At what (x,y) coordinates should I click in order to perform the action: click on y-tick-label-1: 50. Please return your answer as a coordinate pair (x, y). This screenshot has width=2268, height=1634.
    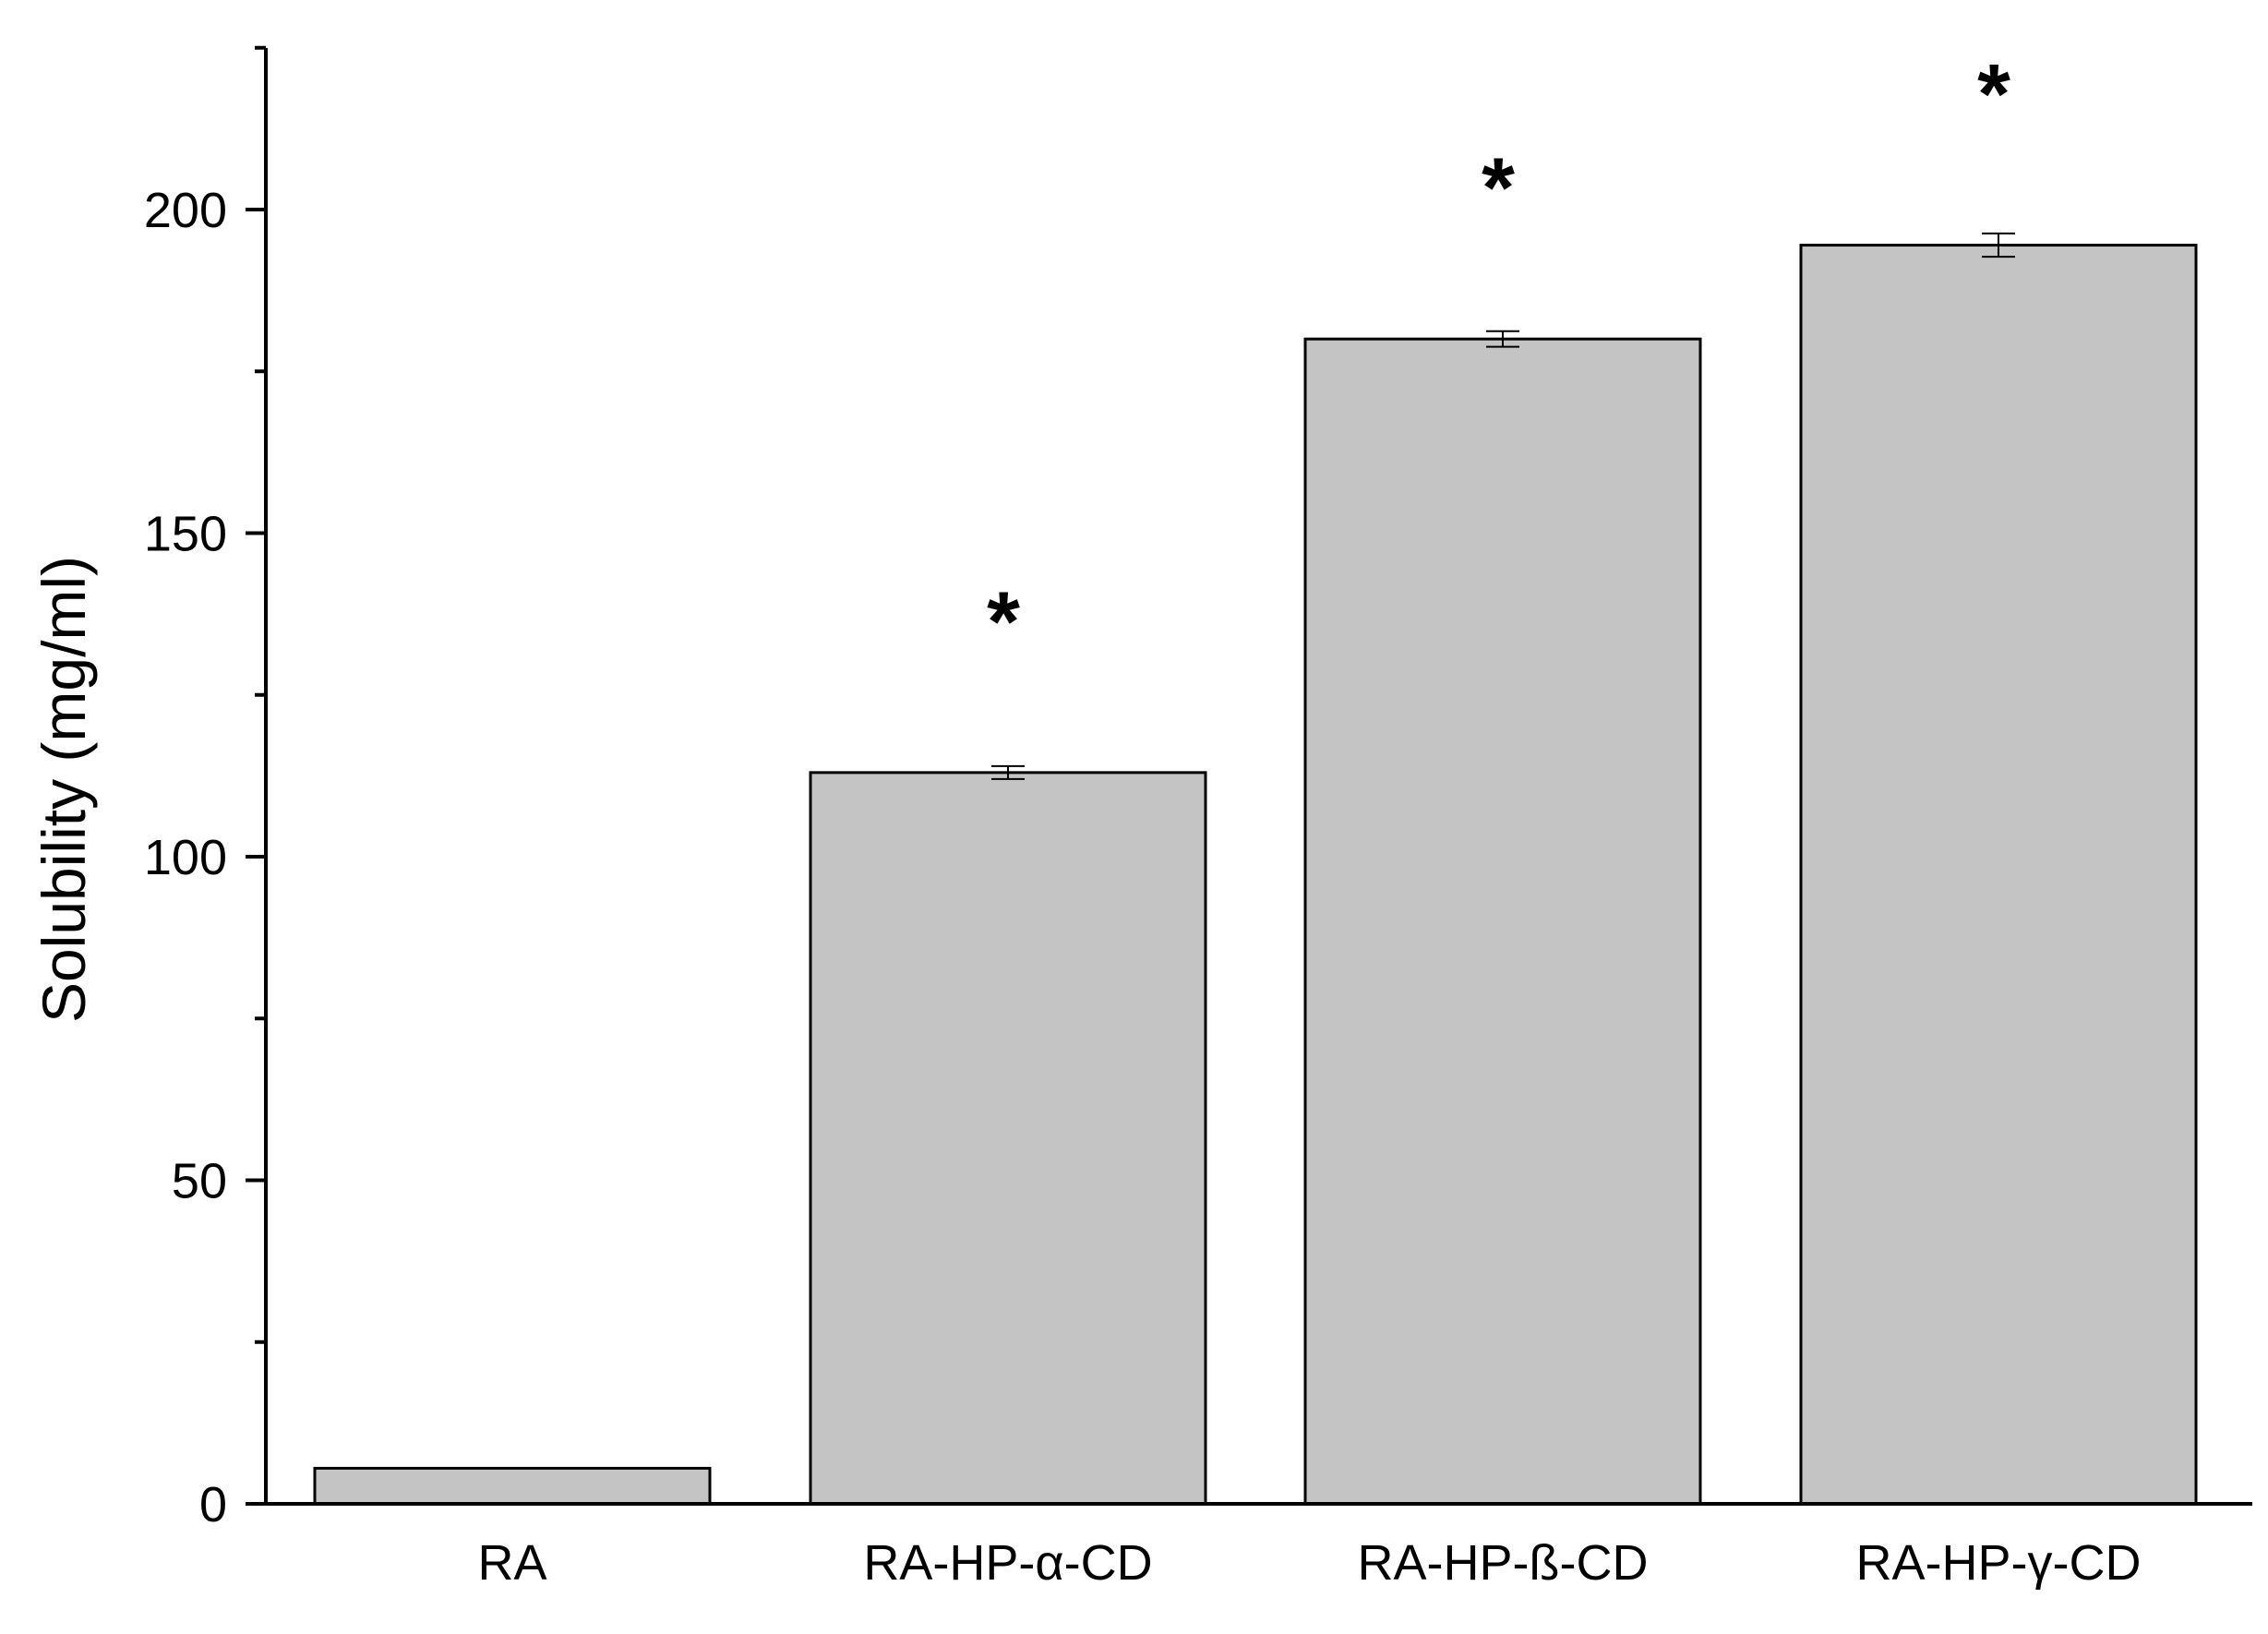
    Looking at the image, I should click on (199, 1181).